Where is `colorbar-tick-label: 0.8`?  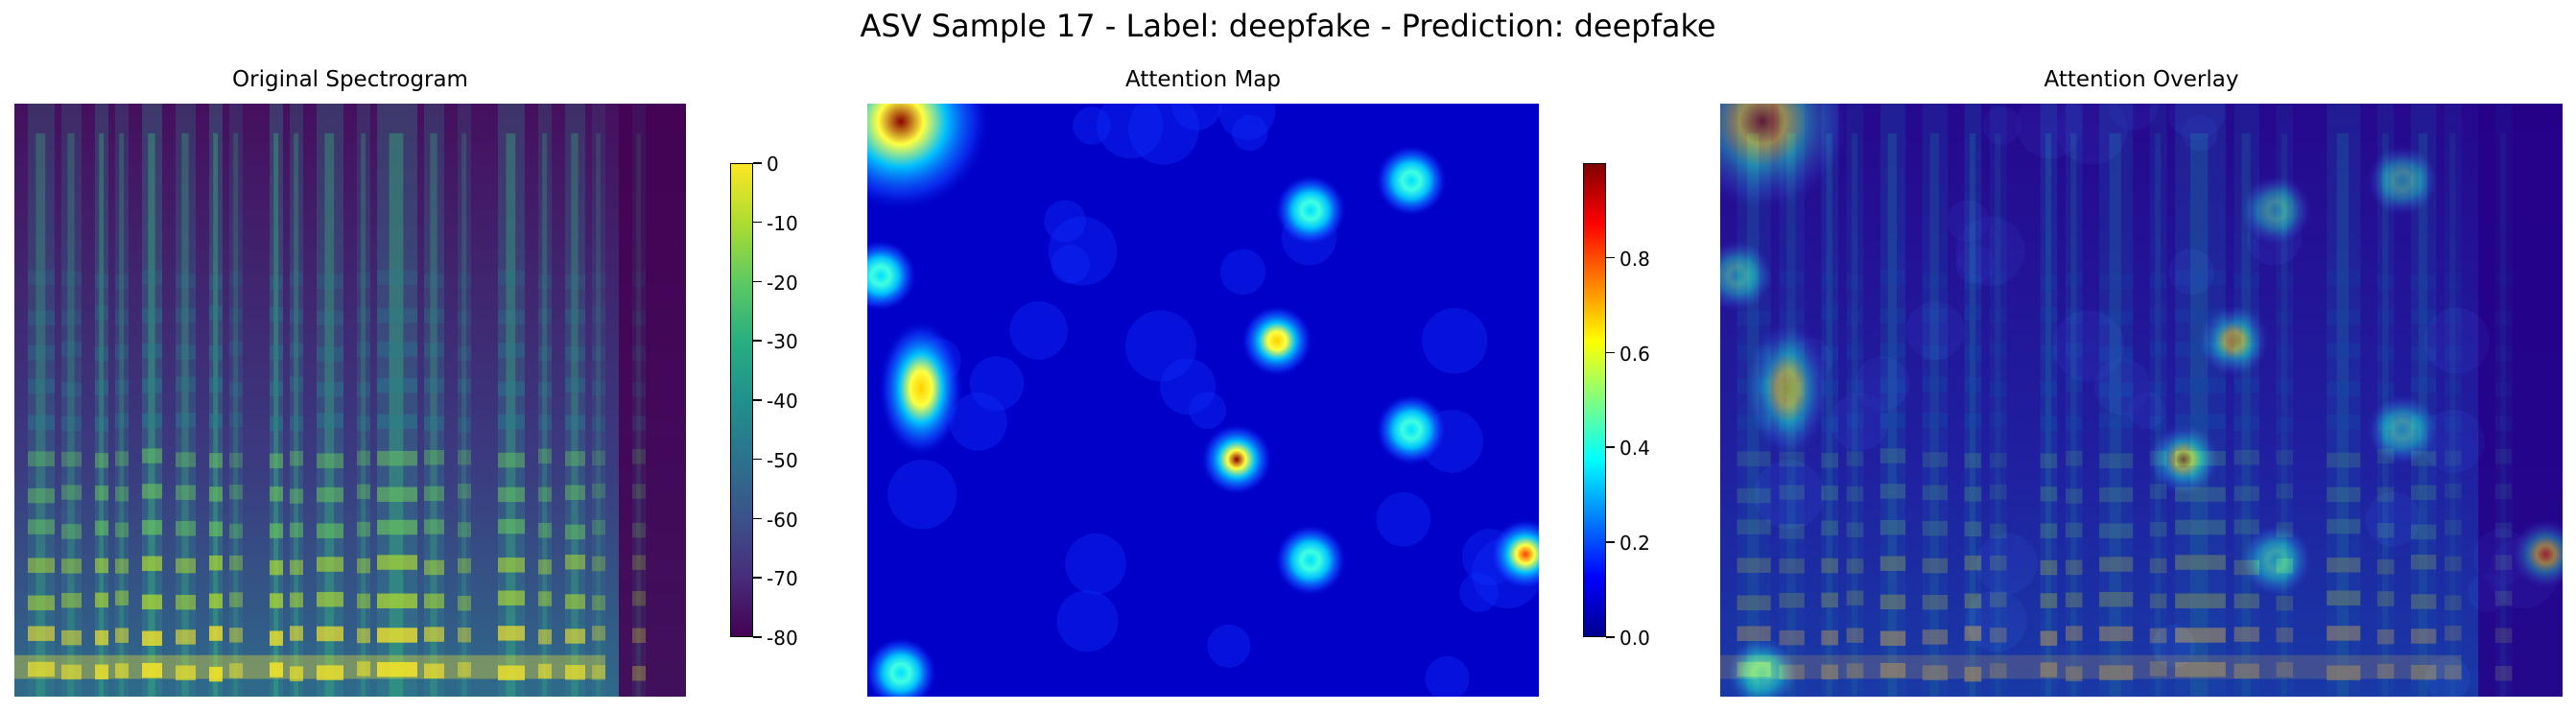
colorbar-tick-label: 0.8 is located at coordinates (1635, 259).